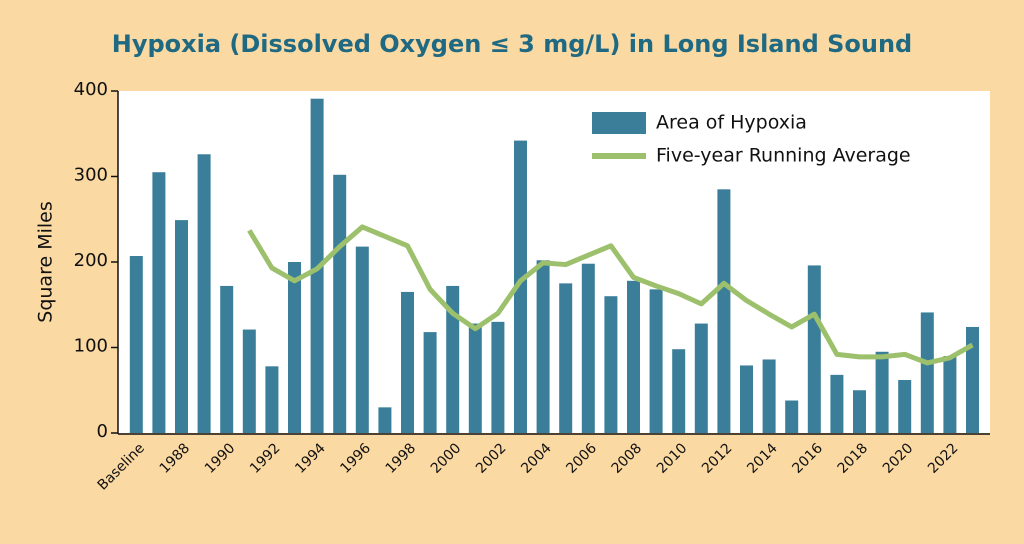  What do you see at coordinates (783, 156) in the screenshot?
I see `legend-label: Five-year Running Average` at bounding box center [783, 156].